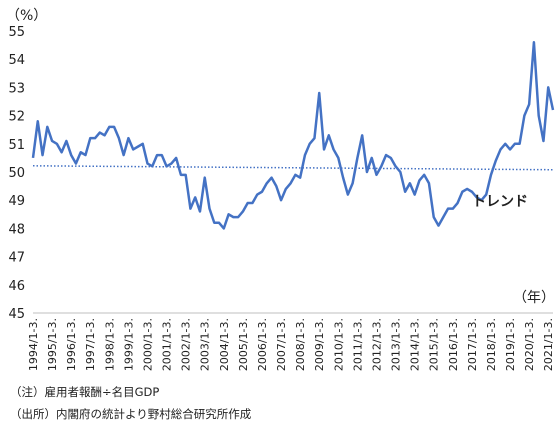 The height and width of the screenshot is (435, 560). I want to click on x-tick-label: 2008/1-3., so click(300, 344).